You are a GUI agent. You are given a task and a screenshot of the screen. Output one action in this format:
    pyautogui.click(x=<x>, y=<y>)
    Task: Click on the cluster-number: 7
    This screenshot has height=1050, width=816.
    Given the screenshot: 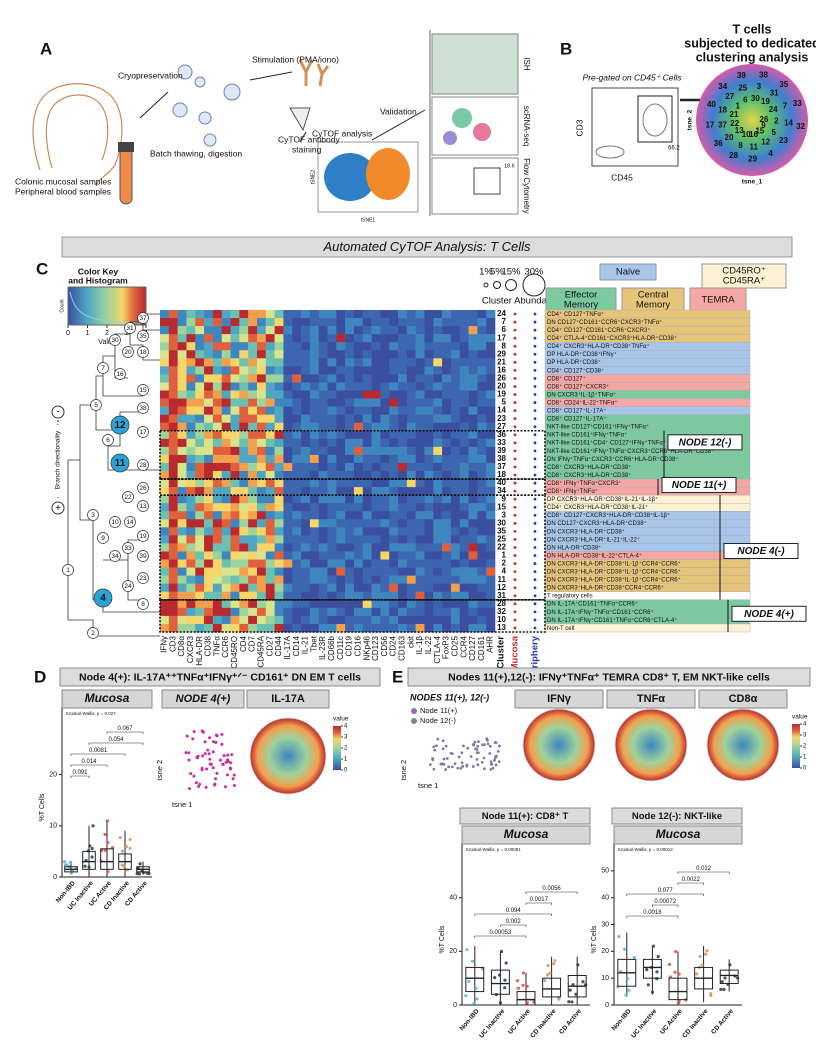 What is the action you would take?
    pyautogui.click(x=785, y=105)
    